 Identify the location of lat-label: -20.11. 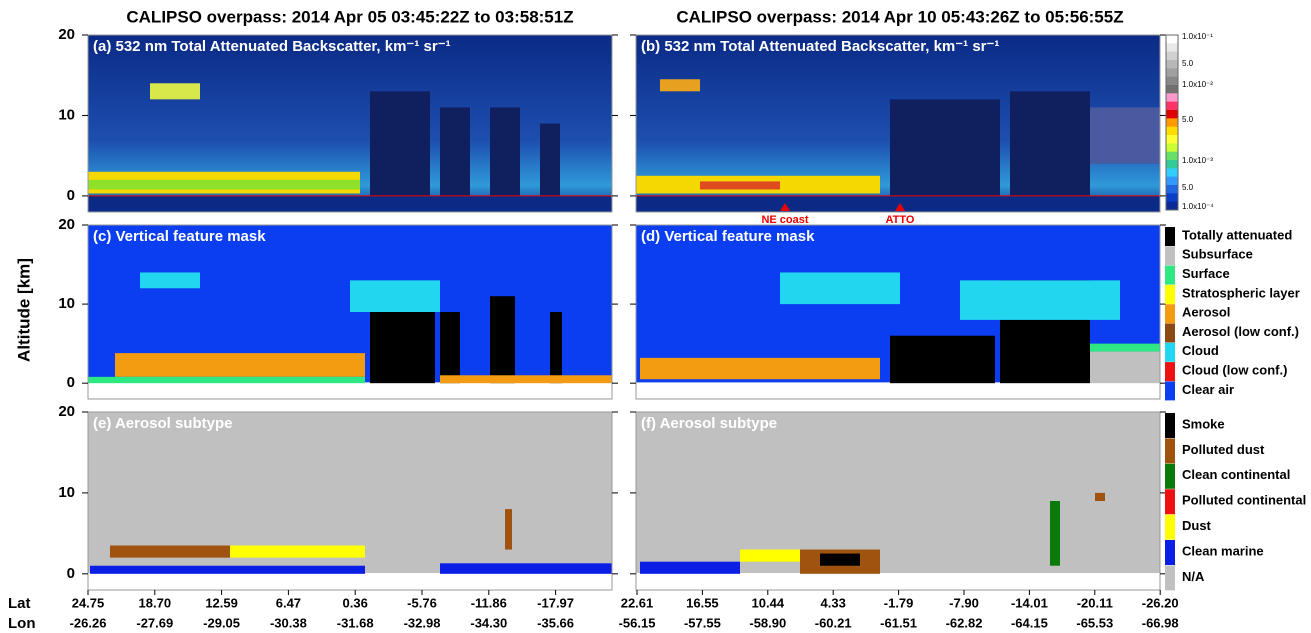
(1095, 602).